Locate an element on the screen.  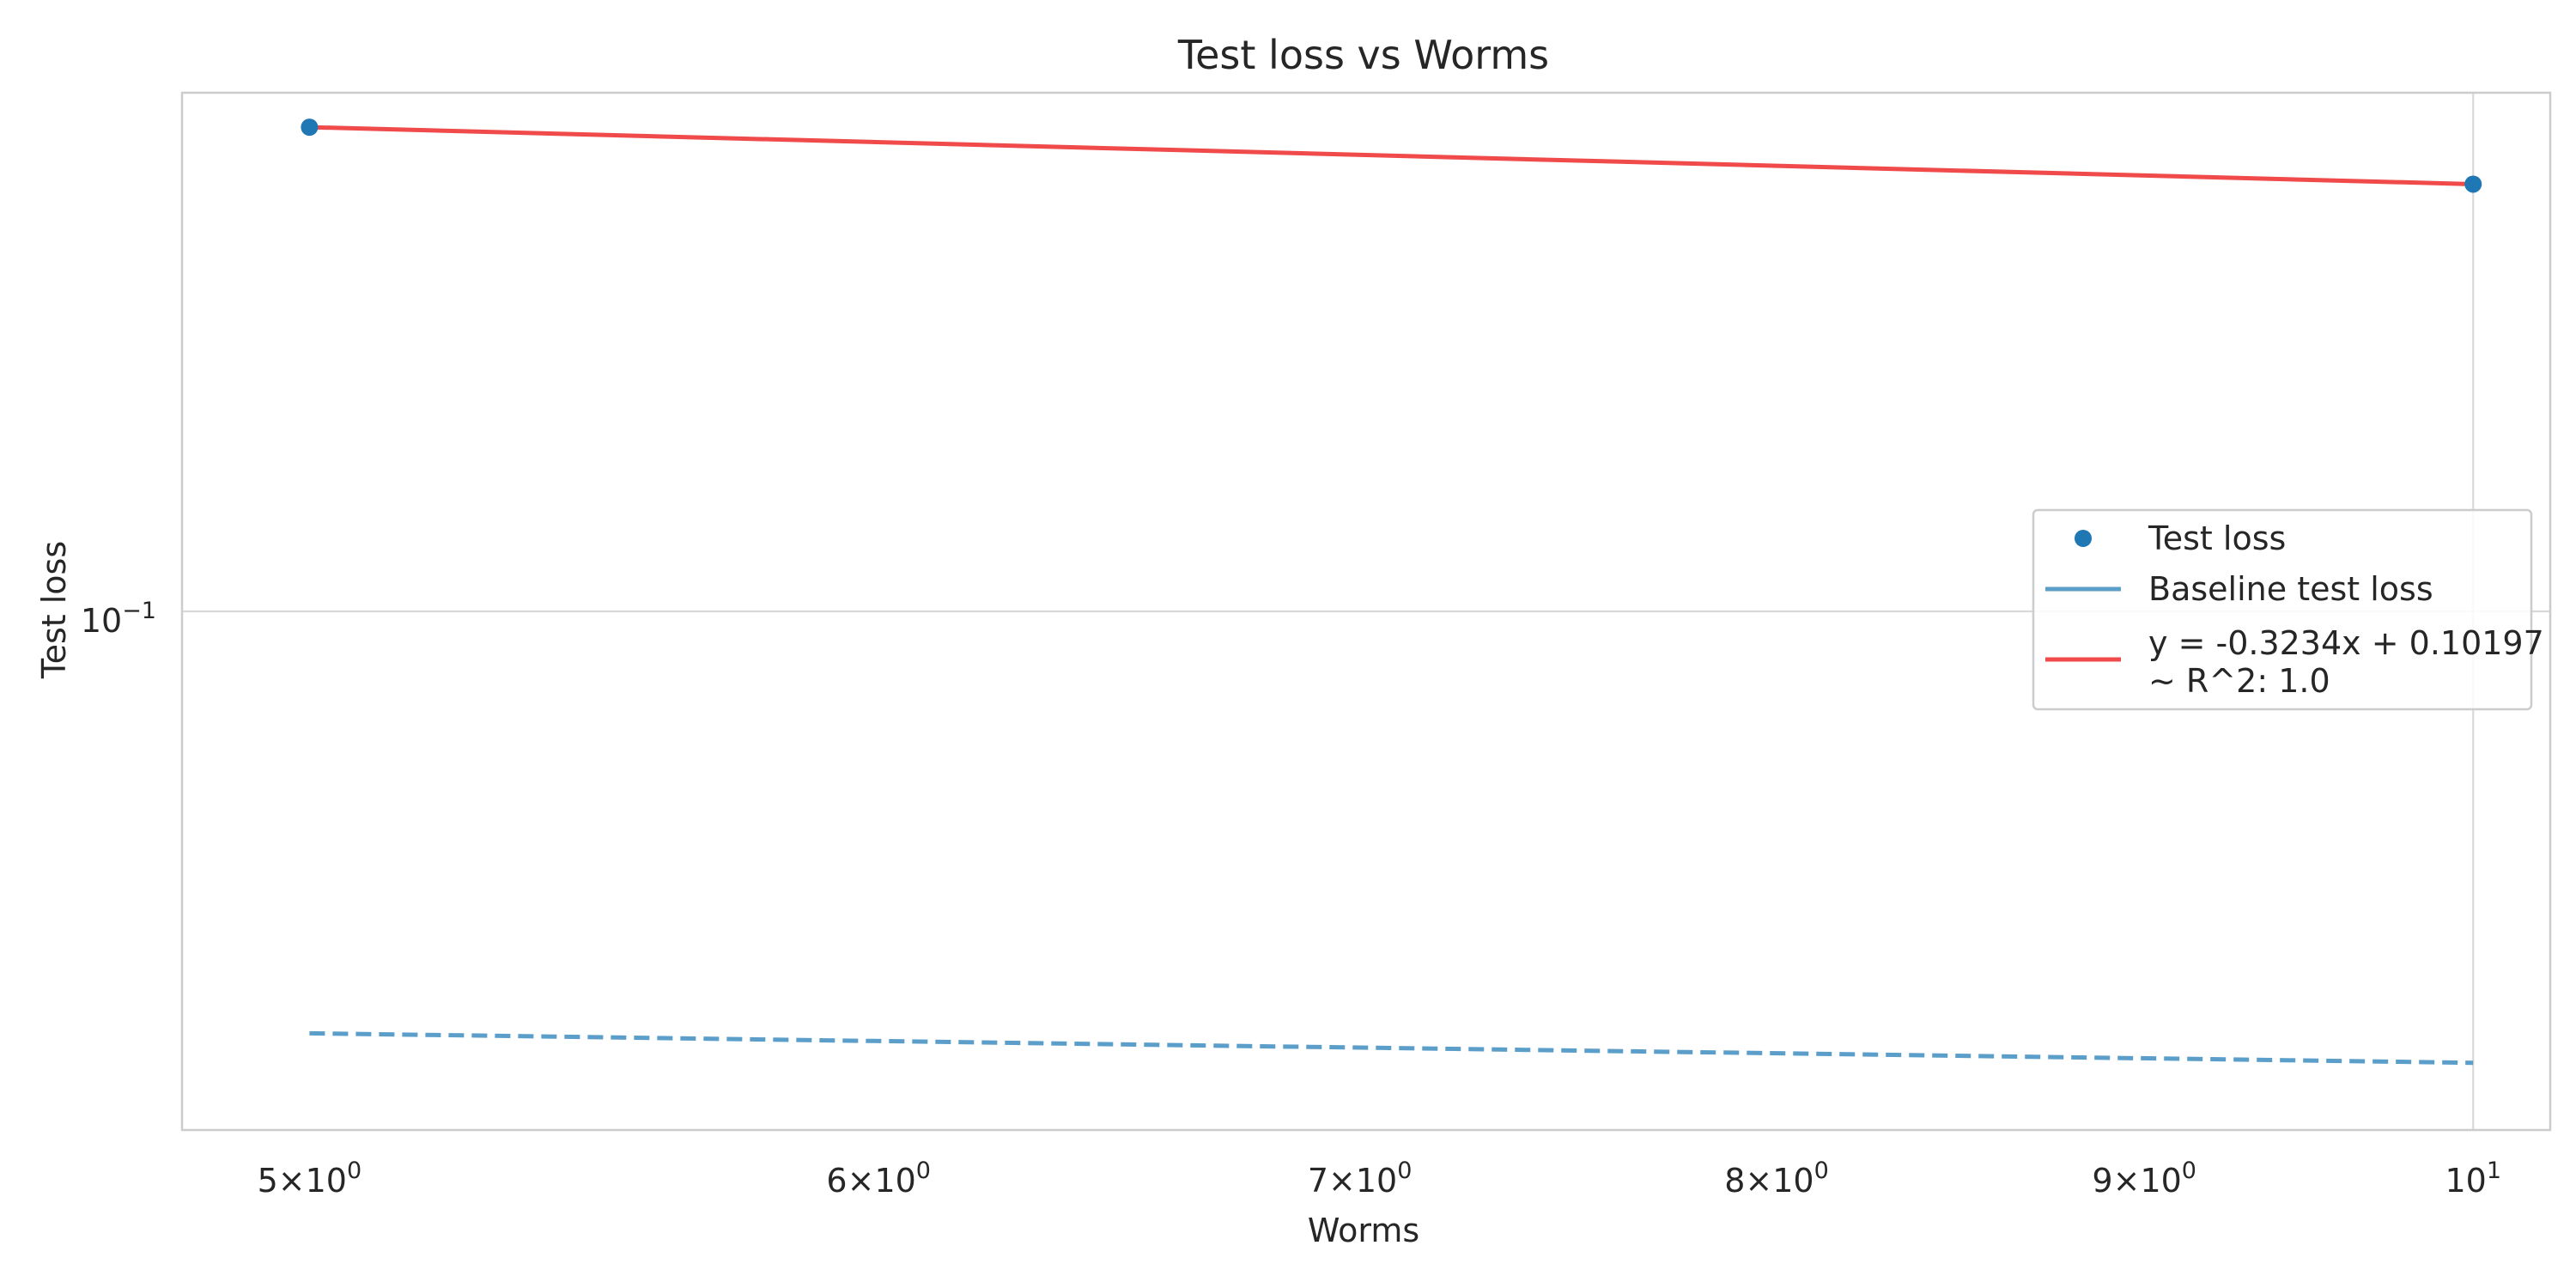
y-axis-label: Test loss is located at coordinates (54, 610).